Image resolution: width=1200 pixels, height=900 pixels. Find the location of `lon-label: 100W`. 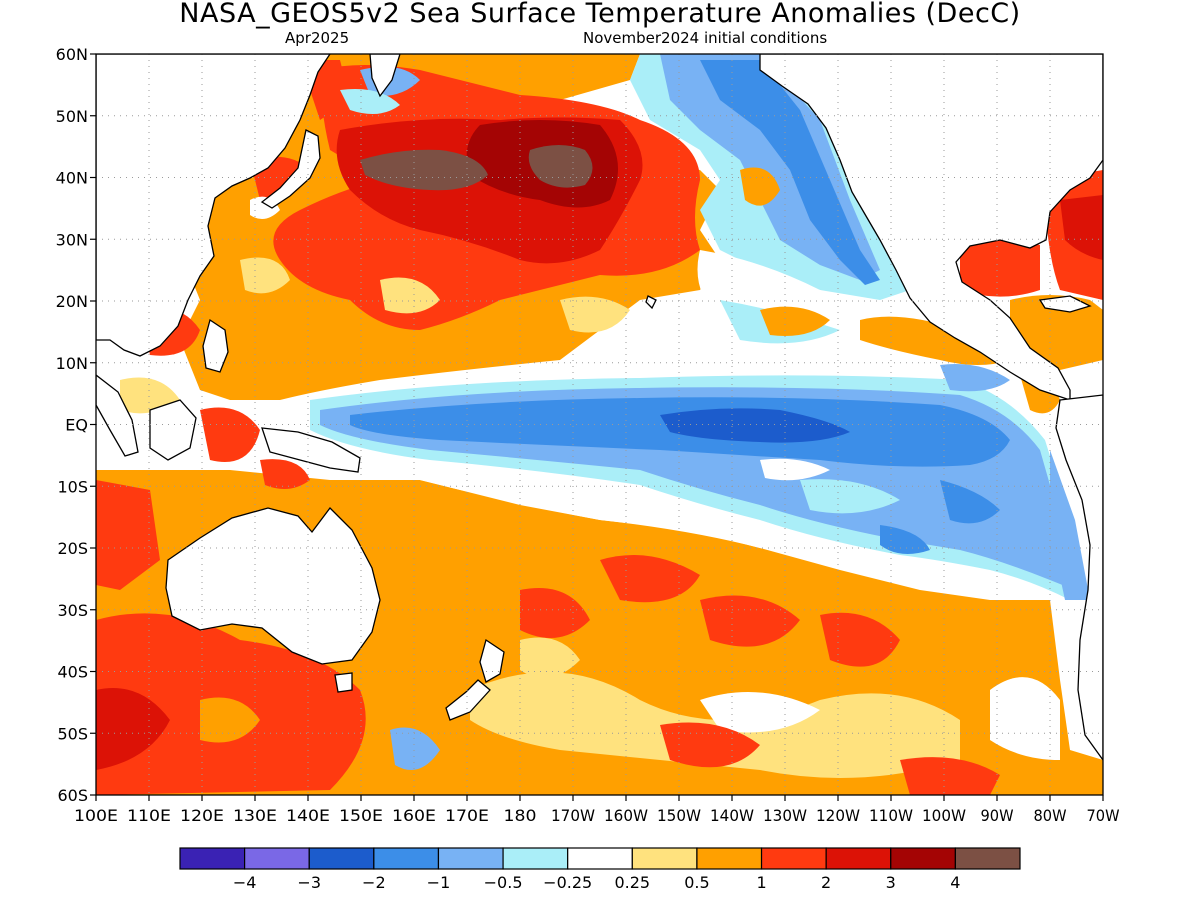

lon-label: 100W is located at coordinates (944, 815).